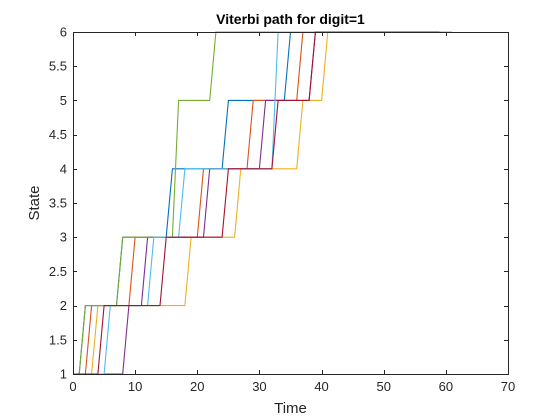 The width and height of the screenshot is (560, 420). What do you see at coordinates (34, 202) in the screenshot?
I see `y-axis-label: State` at bounding box center [34, 202].